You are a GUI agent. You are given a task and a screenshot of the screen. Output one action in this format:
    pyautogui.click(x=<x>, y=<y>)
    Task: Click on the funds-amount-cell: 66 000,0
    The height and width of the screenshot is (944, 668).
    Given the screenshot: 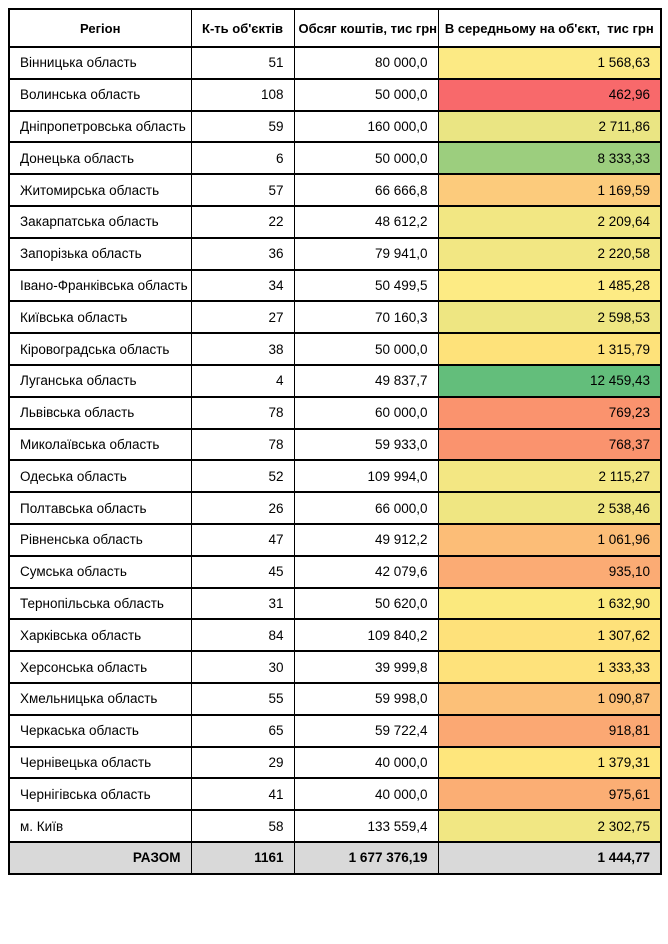 What is the action you would take?
    pyautogui.click(x=366, y=508)
    